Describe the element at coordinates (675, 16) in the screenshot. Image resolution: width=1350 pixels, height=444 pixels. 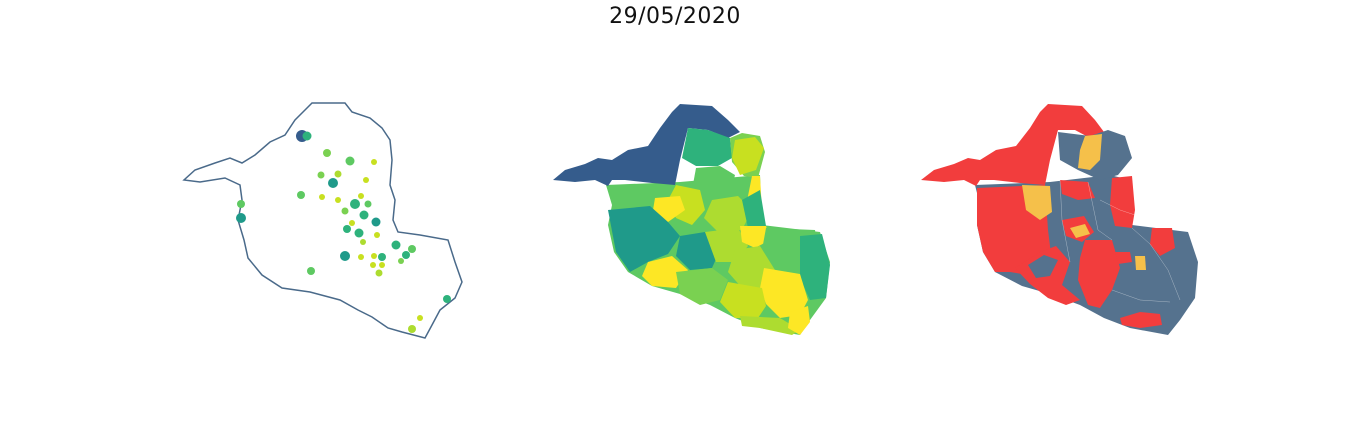
I see `figure-title: 29/05/2020` at that location.